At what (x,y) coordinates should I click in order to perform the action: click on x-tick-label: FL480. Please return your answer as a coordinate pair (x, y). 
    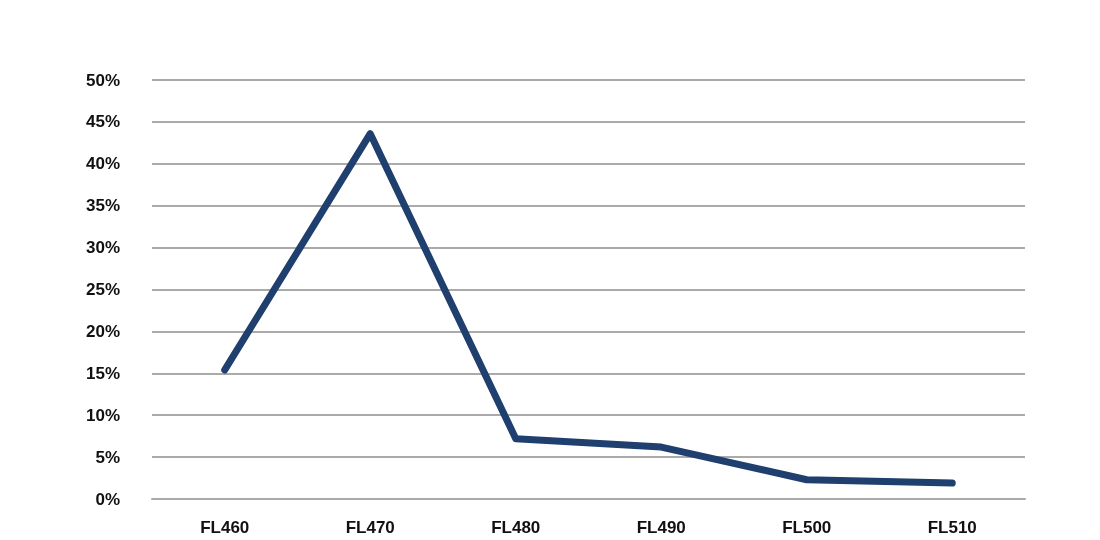
    Looking at the image, I should click on (516, 527).